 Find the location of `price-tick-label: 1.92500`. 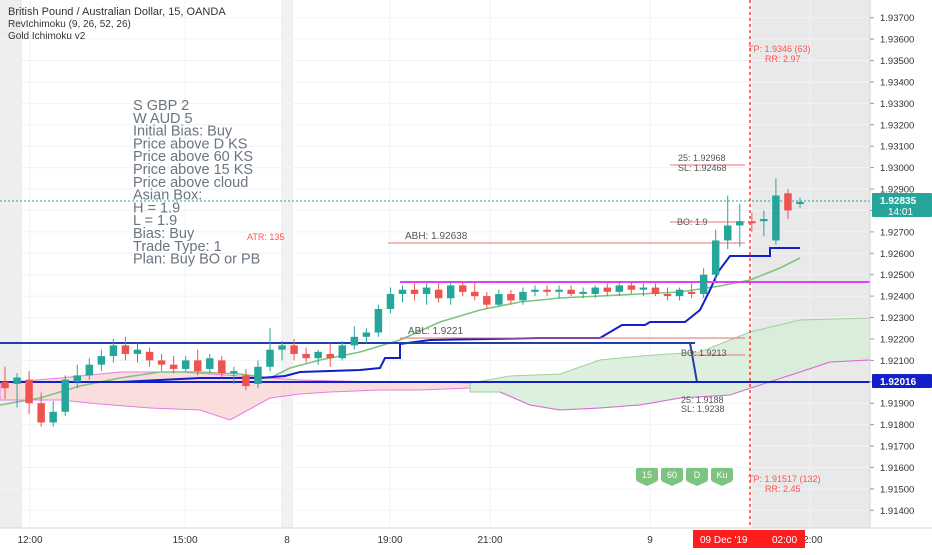

price-tick-label: 1.92500 is located at coordinates (897, 275).